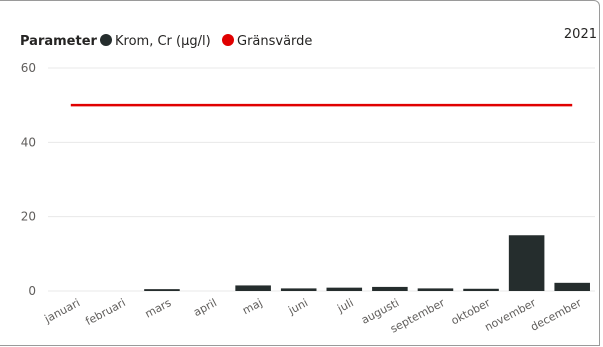 This screenshot has width=603, height=347. What do you see at coordinates (274, 41) in the screenshot?
I see `legend-label-gransvarde: Gränsvärde` at bounding box center [274, 41].